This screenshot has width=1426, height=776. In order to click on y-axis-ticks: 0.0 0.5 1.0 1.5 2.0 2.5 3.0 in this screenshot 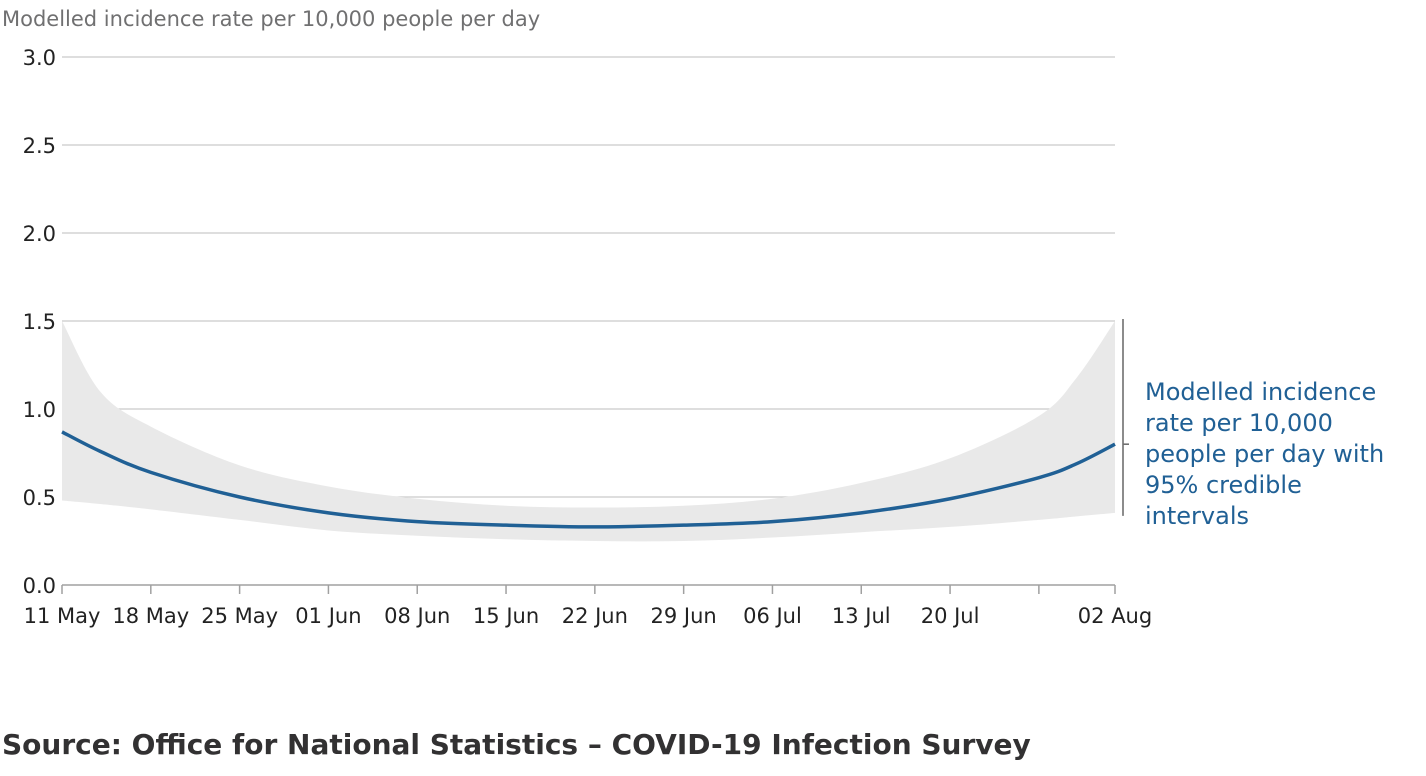, I will do `click(39, 322)`.